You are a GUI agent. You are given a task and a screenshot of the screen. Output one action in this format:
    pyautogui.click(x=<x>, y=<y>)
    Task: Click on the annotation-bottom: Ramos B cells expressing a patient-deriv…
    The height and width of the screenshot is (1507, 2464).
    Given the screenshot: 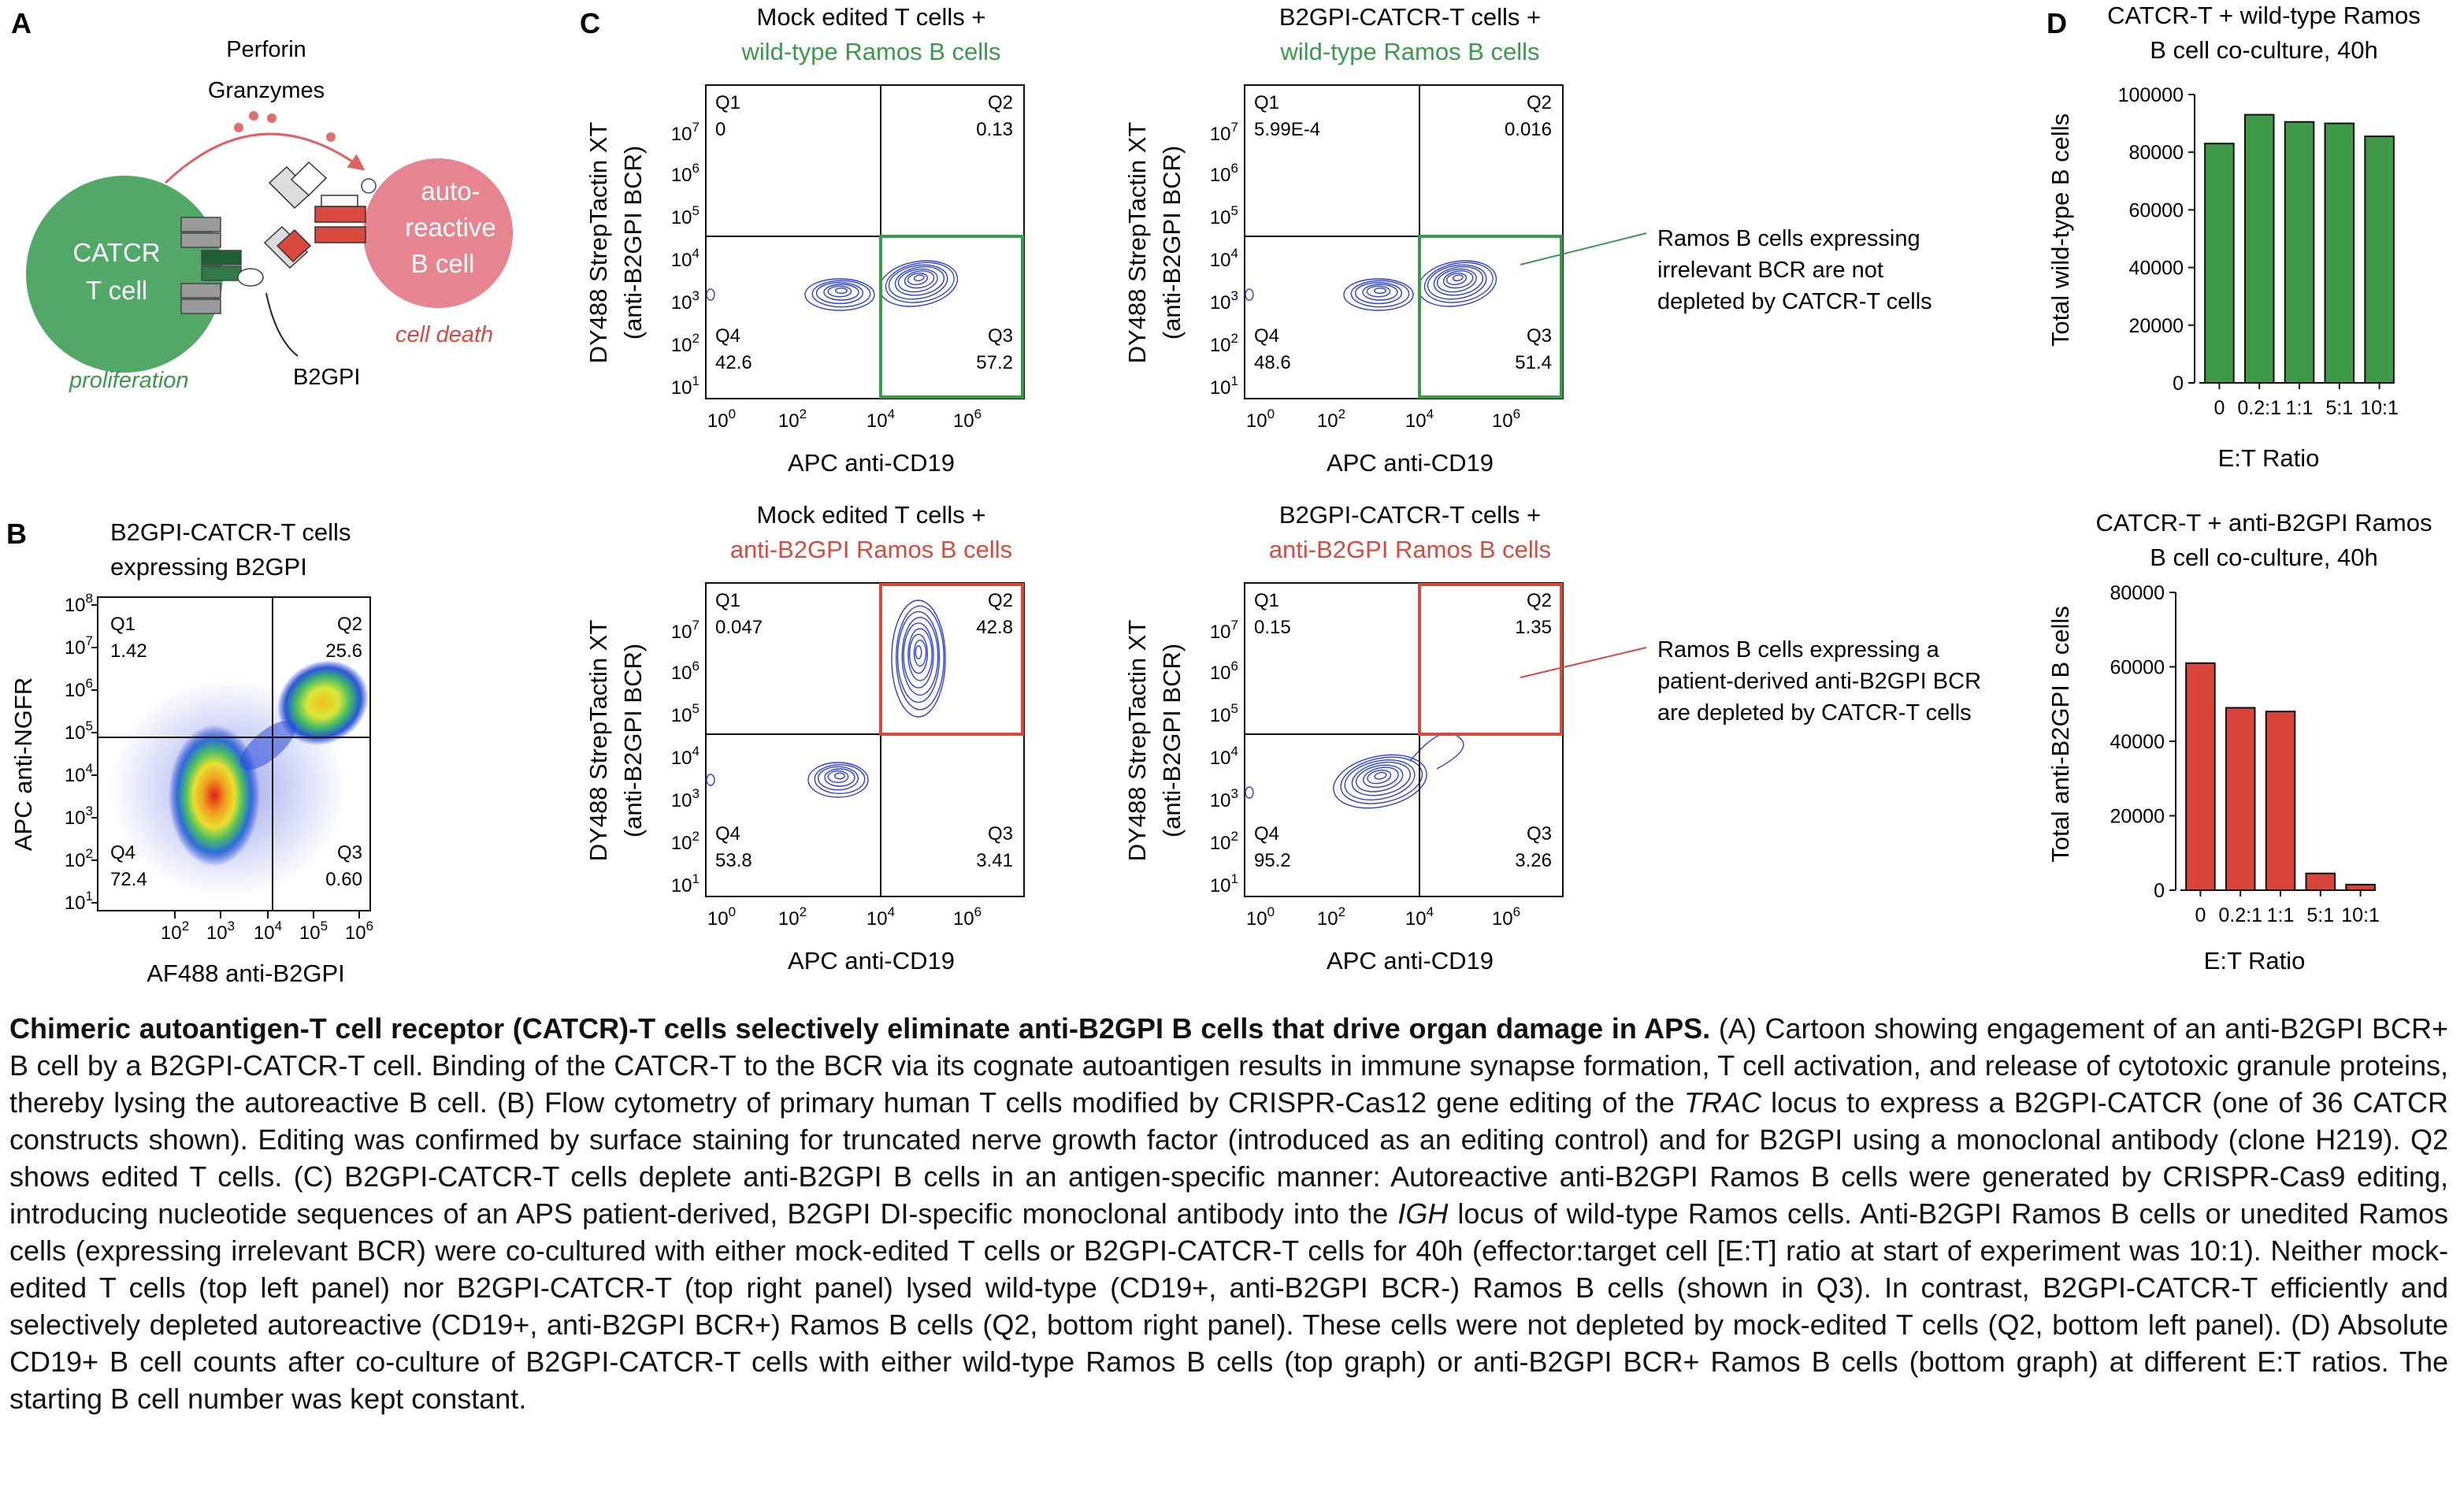 What is the action you would take?
    pyautogui.click(x=1750, y=681)
    